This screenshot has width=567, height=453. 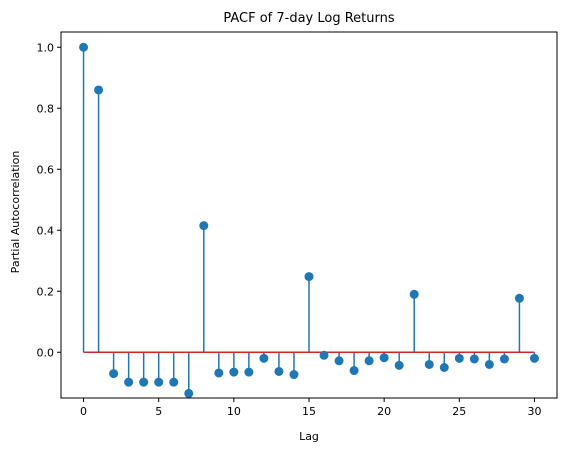 What do you see at coordinates (234, 411) in the screenshot?
I see `x-tick-label: 10` at bounding box center [234, 411].